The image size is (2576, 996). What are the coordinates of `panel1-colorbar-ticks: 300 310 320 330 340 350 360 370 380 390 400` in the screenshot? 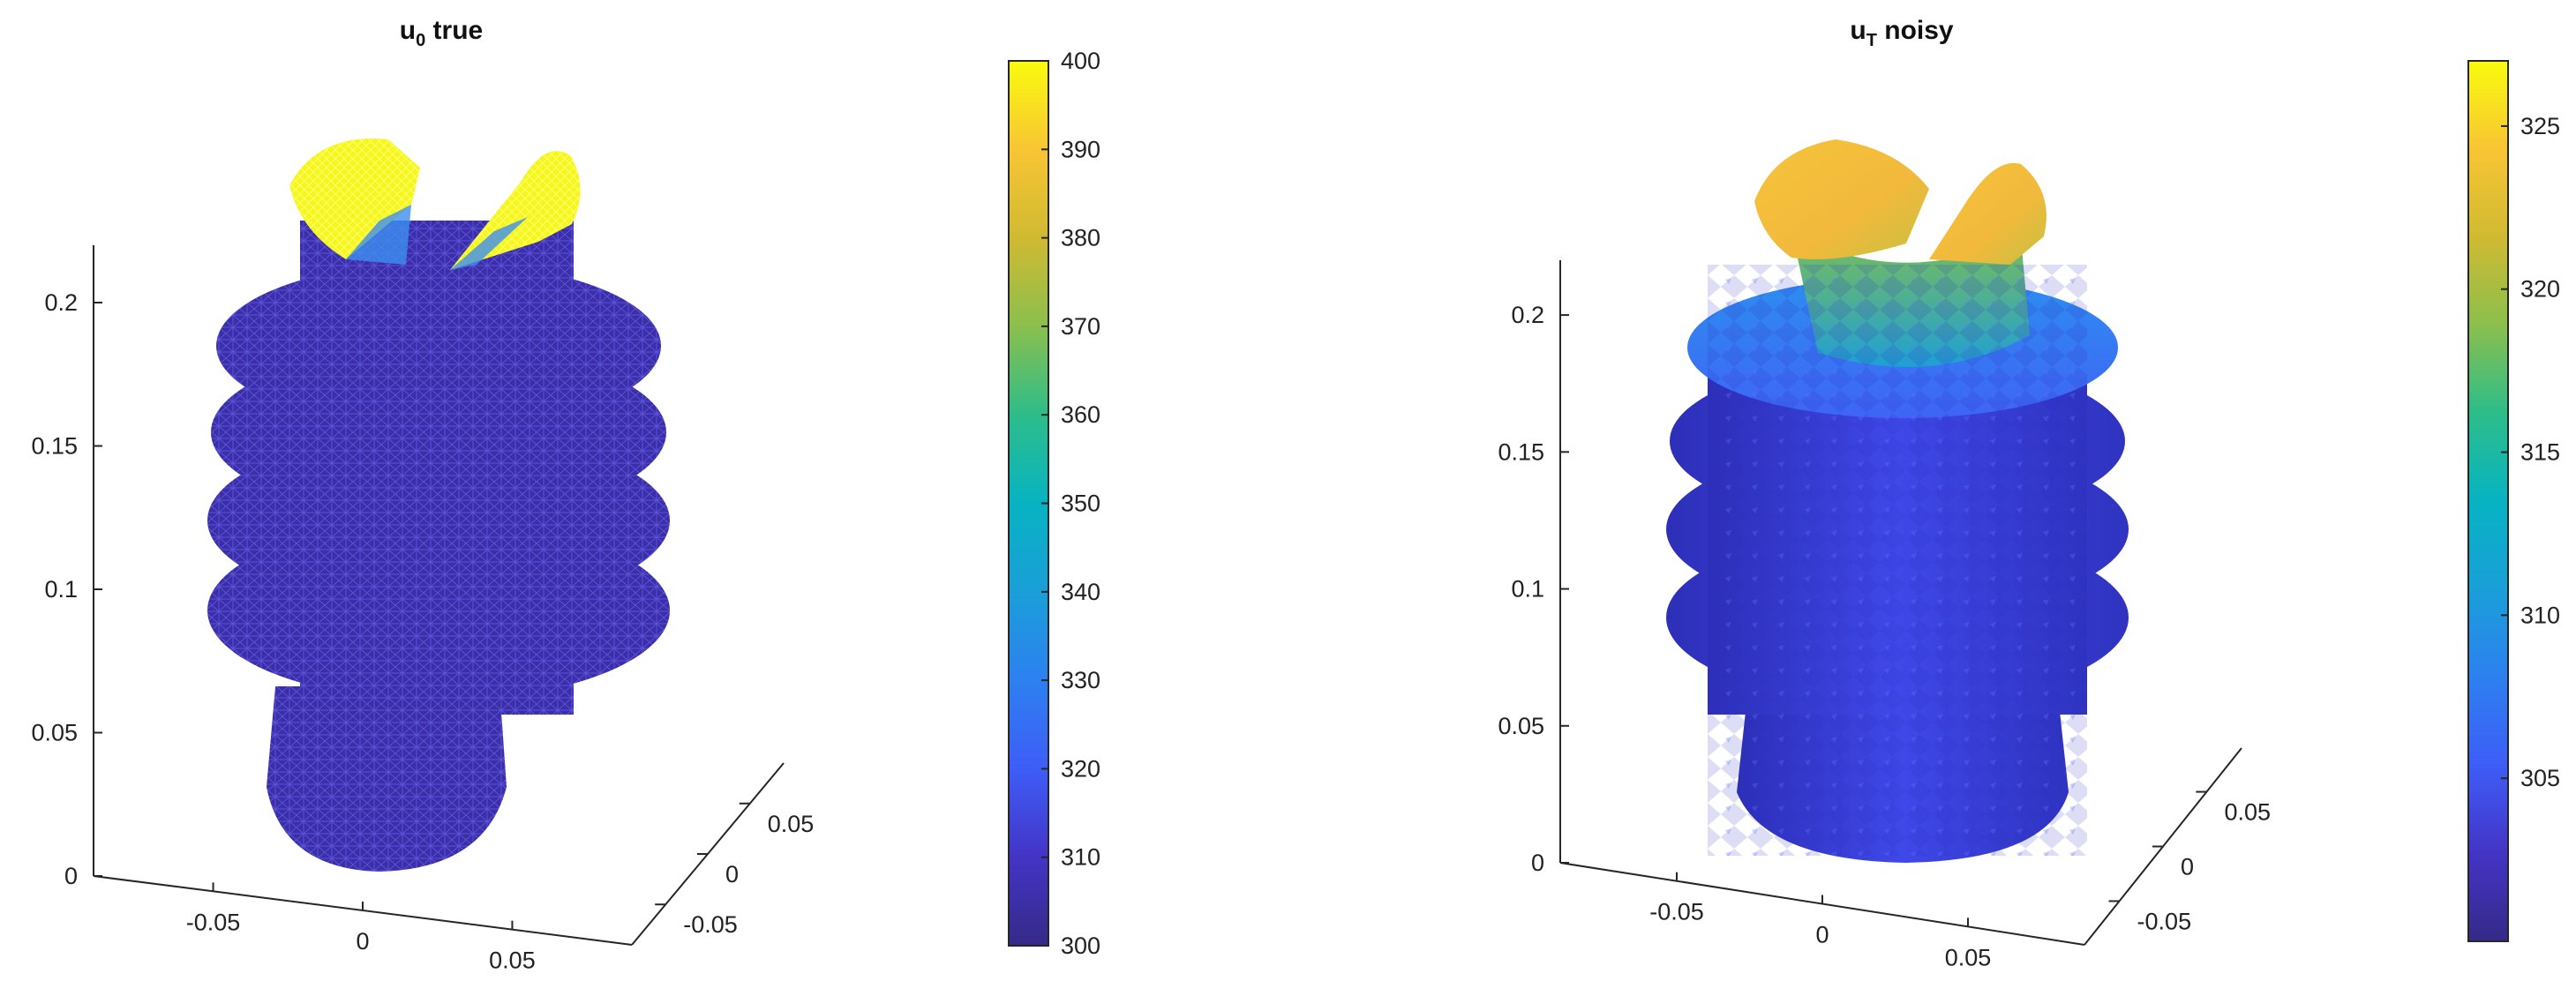 It's located at (1070, 504).